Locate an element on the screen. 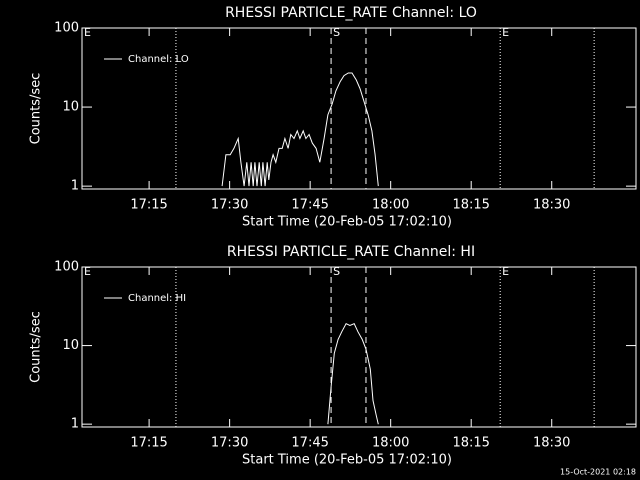  chart-title: RHESSI PARTICLE_RATE Channel: HI is located at coordinates (351, 252).